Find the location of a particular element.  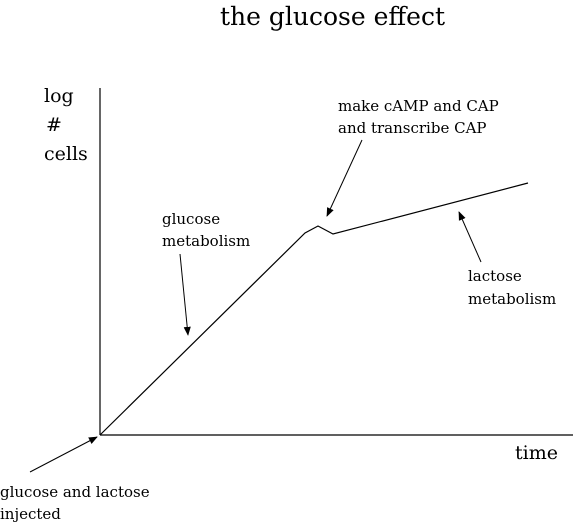

x-axis-label: time is located at coordinates (536, 453).